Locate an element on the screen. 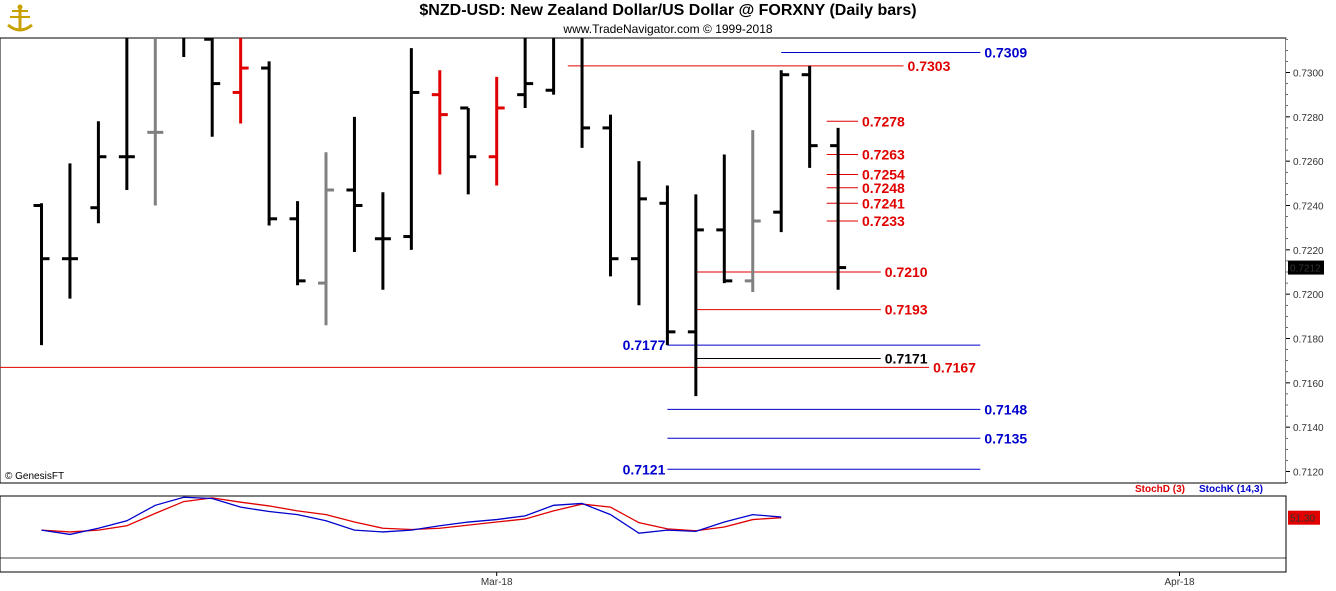 The height and width of the screenshot is (591, 1336). chart-header is located at coordinates (668, 19).